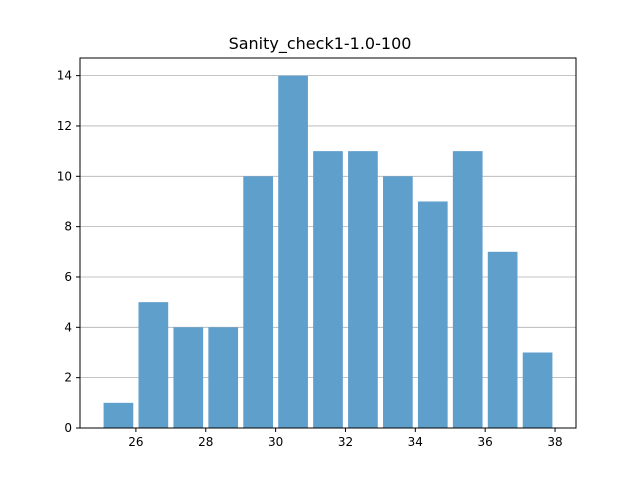 This screenshot has width=640, height=480. Describe the element at coordinates (320, 44) in the screenshot. I see `chart-title: Sanity_check1-1.0-100` at that location.